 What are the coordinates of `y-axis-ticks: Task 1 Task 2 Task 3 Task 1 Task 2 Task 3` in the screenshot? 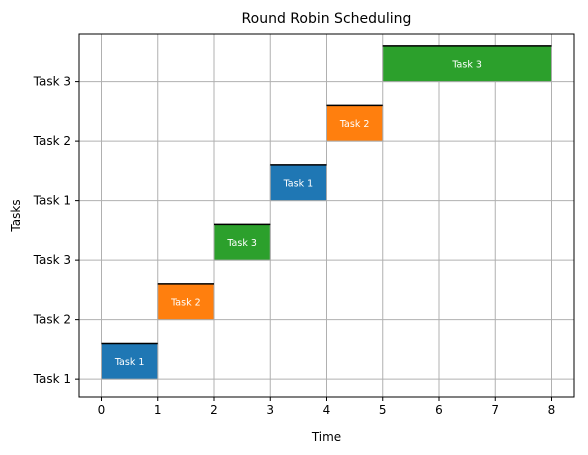 It's located at (56, 230).